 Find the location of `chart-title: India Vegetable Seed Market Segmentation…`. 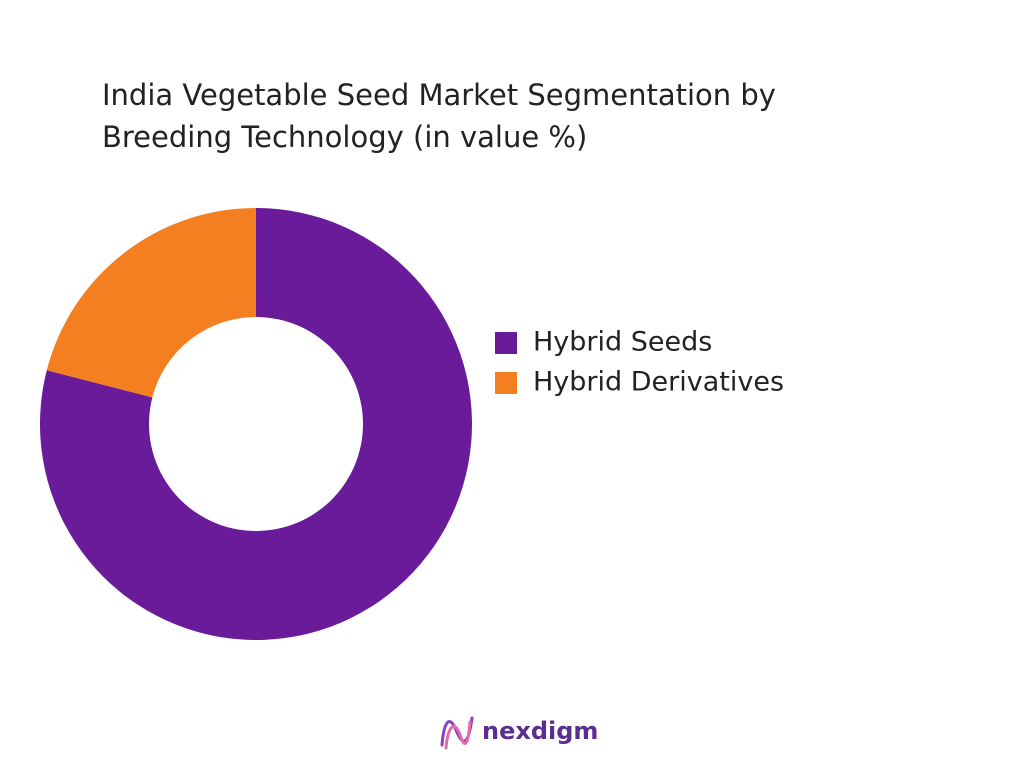

chart-title: India Vegetable Seed Market Segmentation… is located at coordinates (439, 116).